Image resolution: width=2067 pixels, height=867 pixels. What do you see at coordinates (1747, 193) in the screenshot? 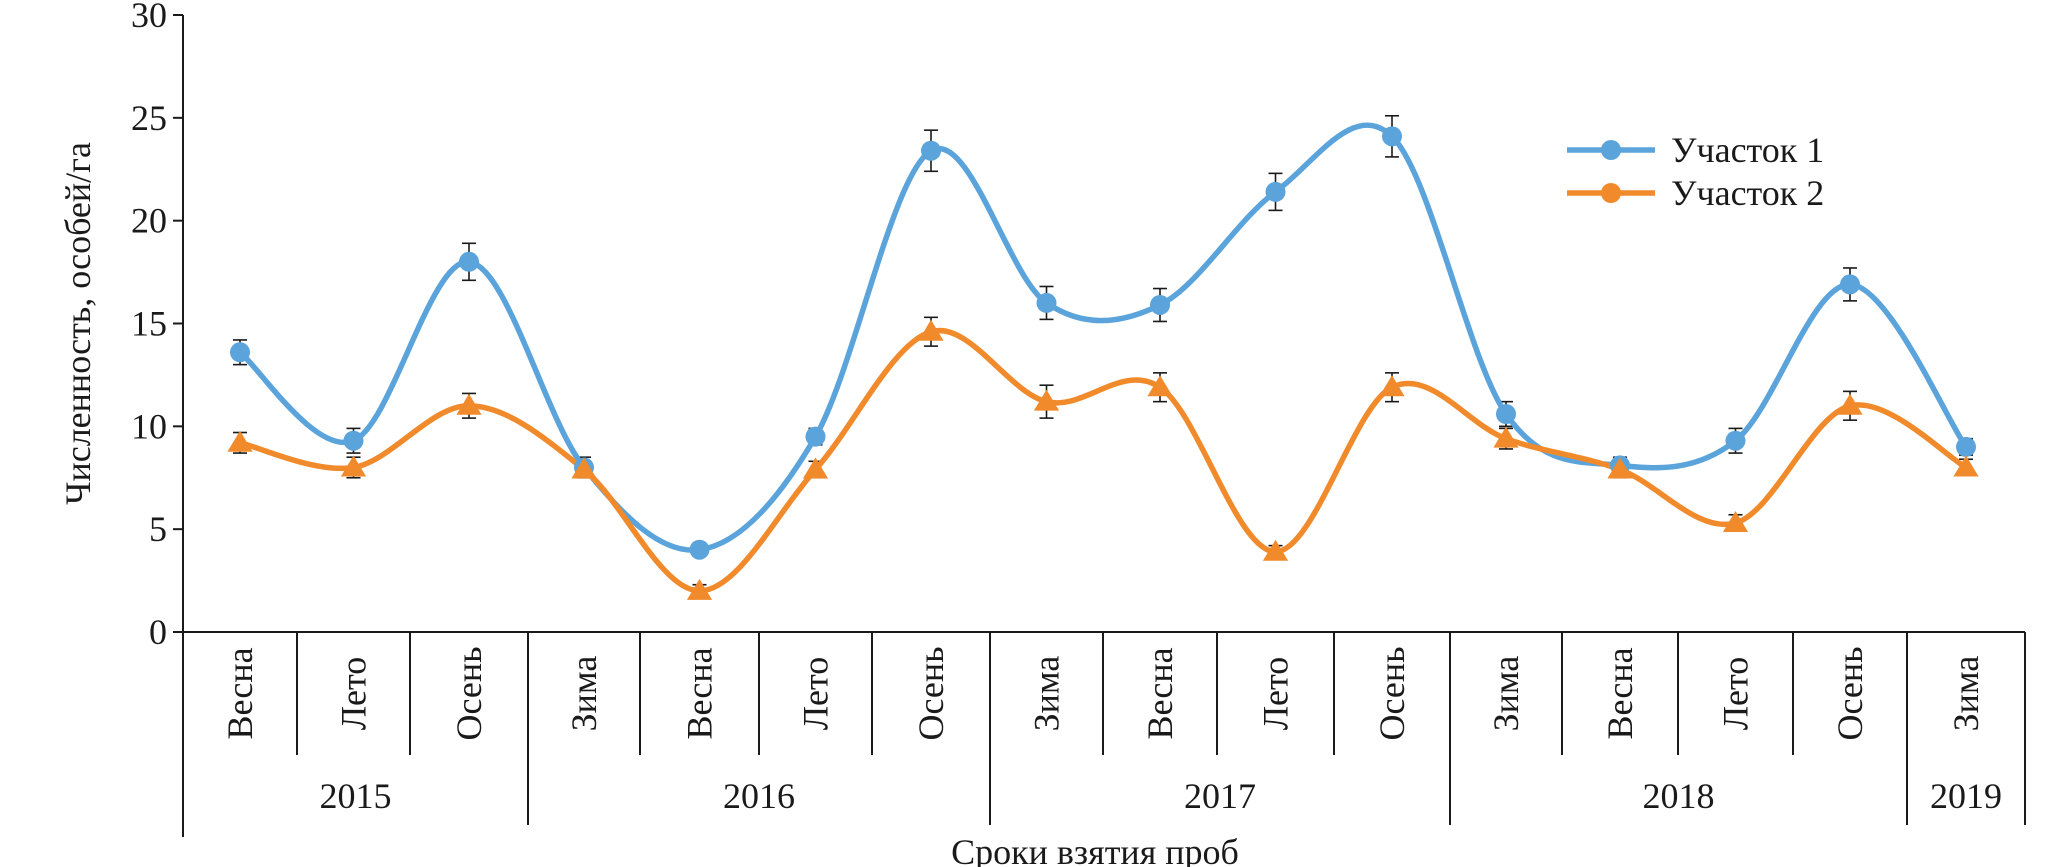
I see `legend-label-2: Участок 2` at bounding box center [1747, 193].